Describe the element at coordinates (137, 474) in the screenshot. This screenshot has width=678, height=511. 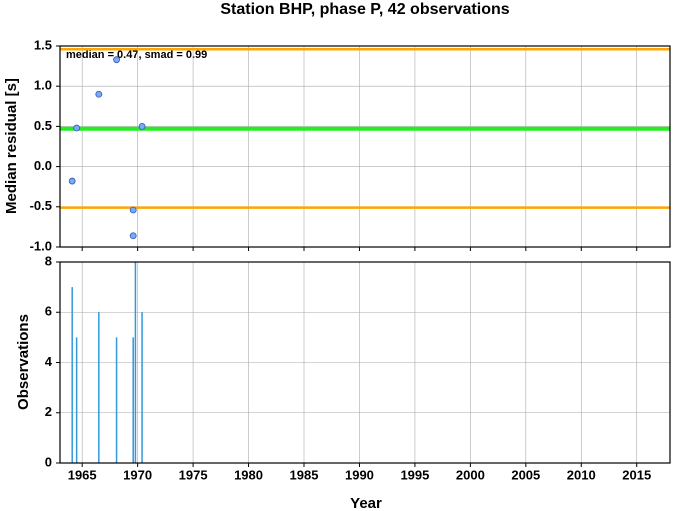
I see `x-tick-label: 1970` at that location.